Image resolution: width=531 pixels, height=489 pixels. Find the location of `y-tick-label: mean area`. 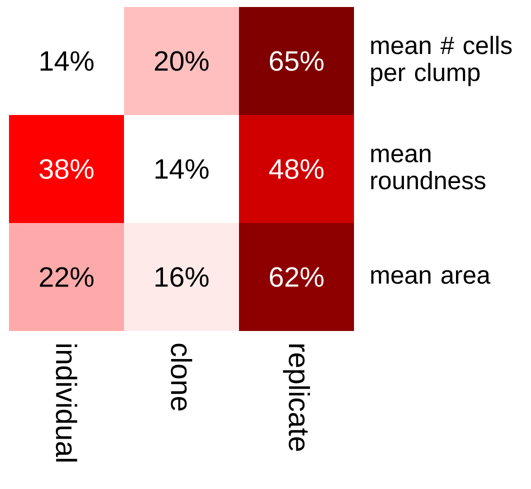

y-tick-label: mean area is located at coordinates (430, 277).